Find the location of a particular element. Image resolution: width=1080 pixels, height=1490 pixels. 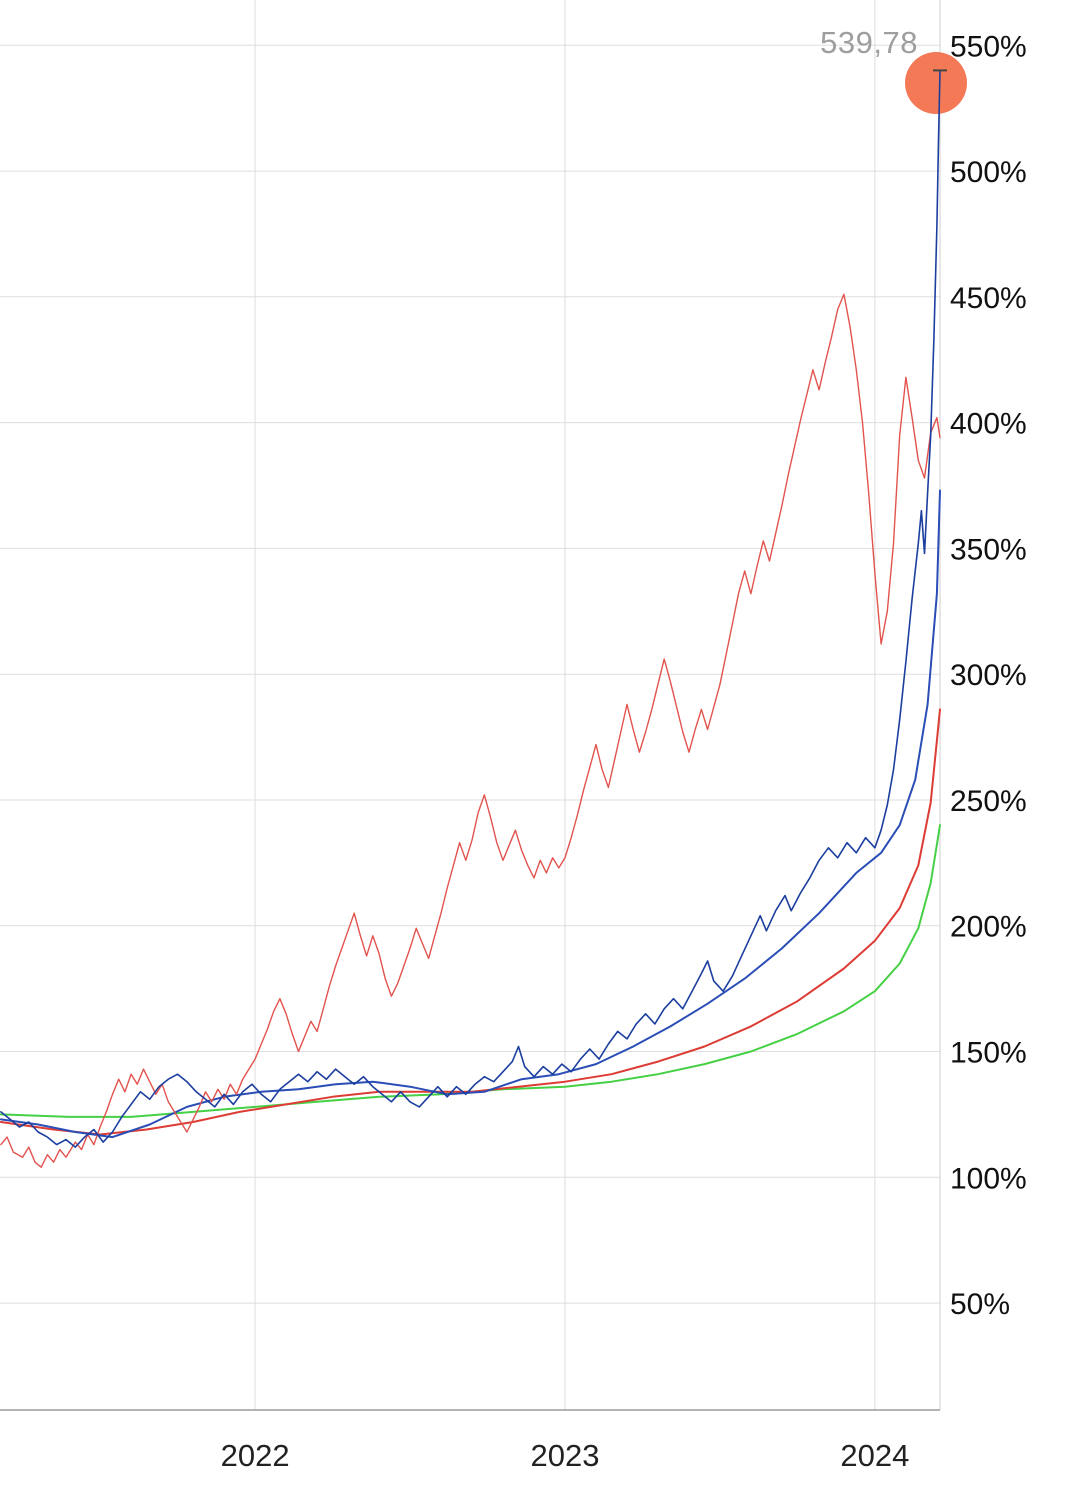

y-axis-label: 350% is located at coordinates (988, 549).